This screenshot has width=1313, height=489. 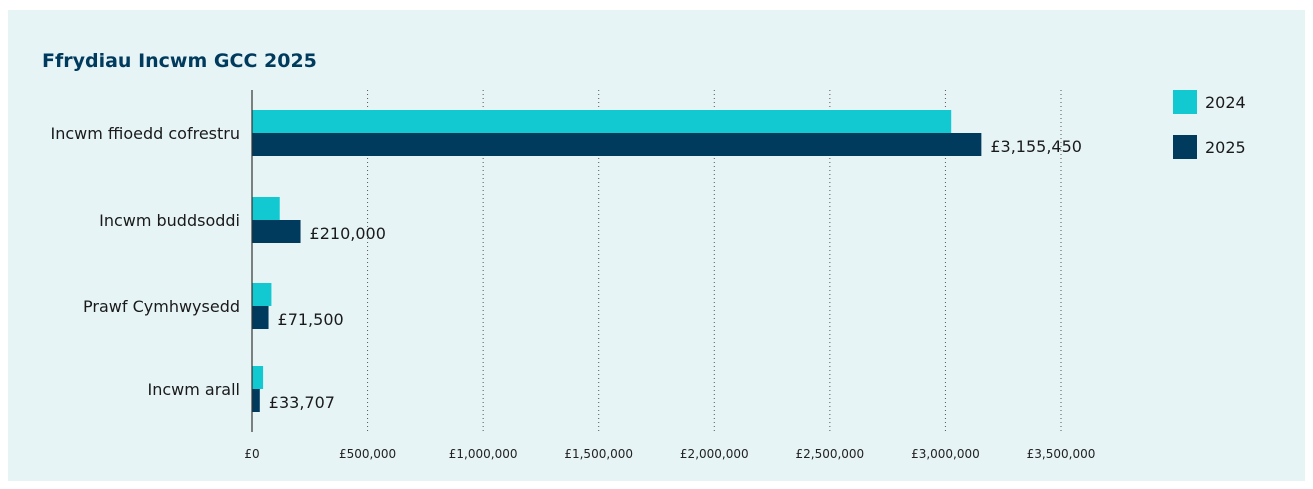 What do you see at coordinates (311, 319) in the screenshot?
I see `data-label-2: £71,500` at bounding box center [311, 319].